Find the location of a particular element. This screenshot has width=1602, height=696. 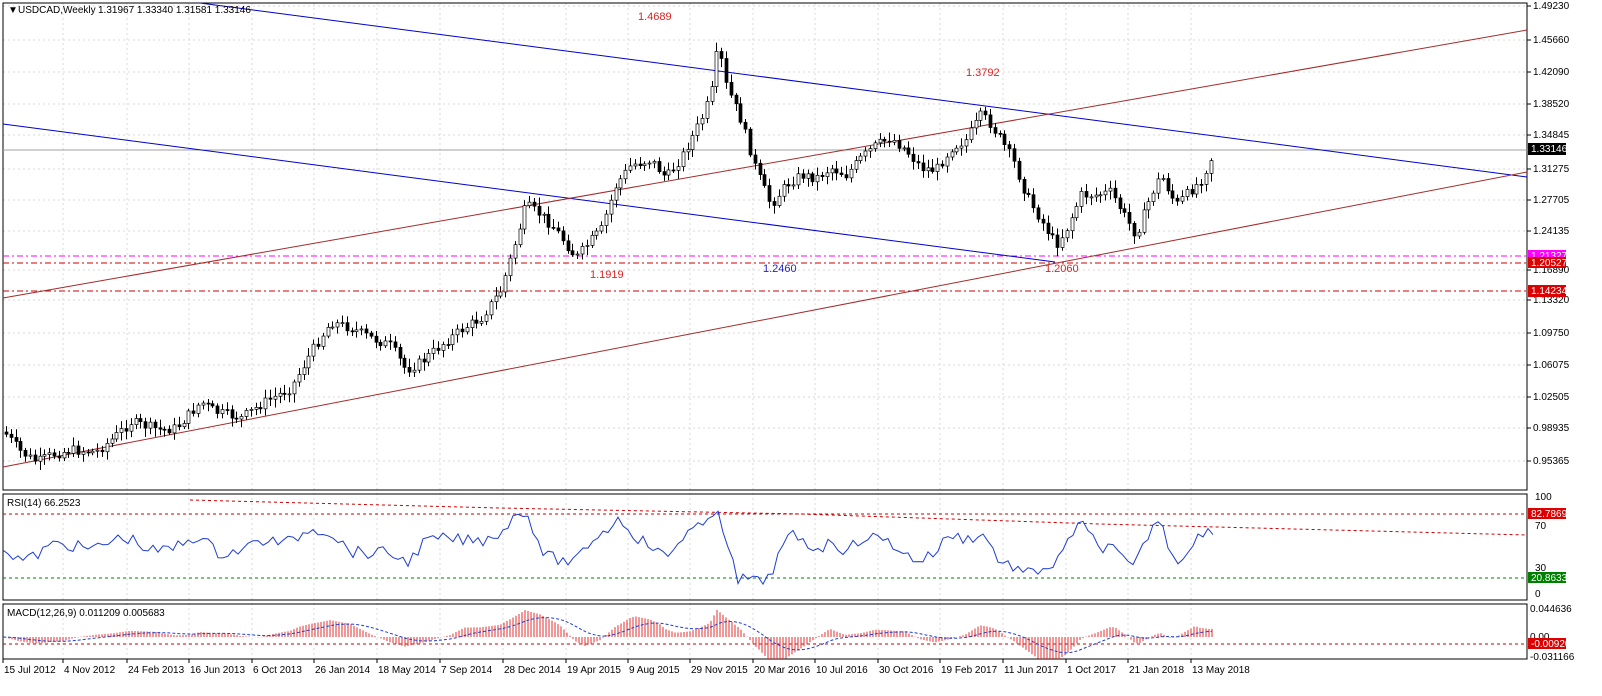

macd-axis: 0.044636 0.00 -0.031166 is located at coordinates (1552, 633).